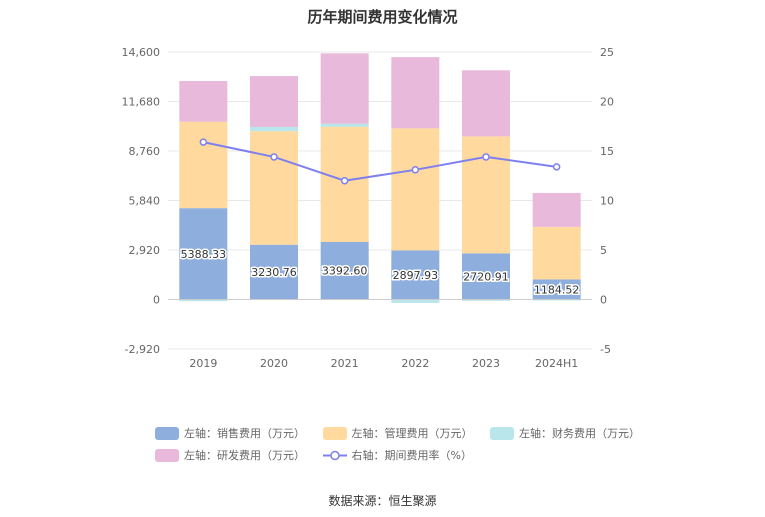 This screenshot has width=765, height=517. What do you see at coordinates (167, 455) in the screenshot?
I see `legend-swatch-rnd` at bounding box center [167, 455].